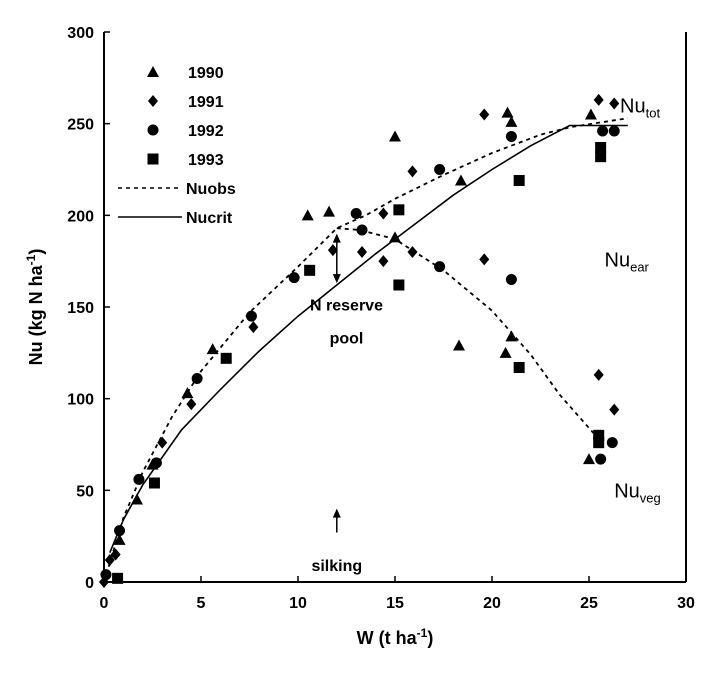  What do you see at coordinates (206, 102) in the screenshot?
I see `legend-label: 1991` at bounding box center [206, 102].